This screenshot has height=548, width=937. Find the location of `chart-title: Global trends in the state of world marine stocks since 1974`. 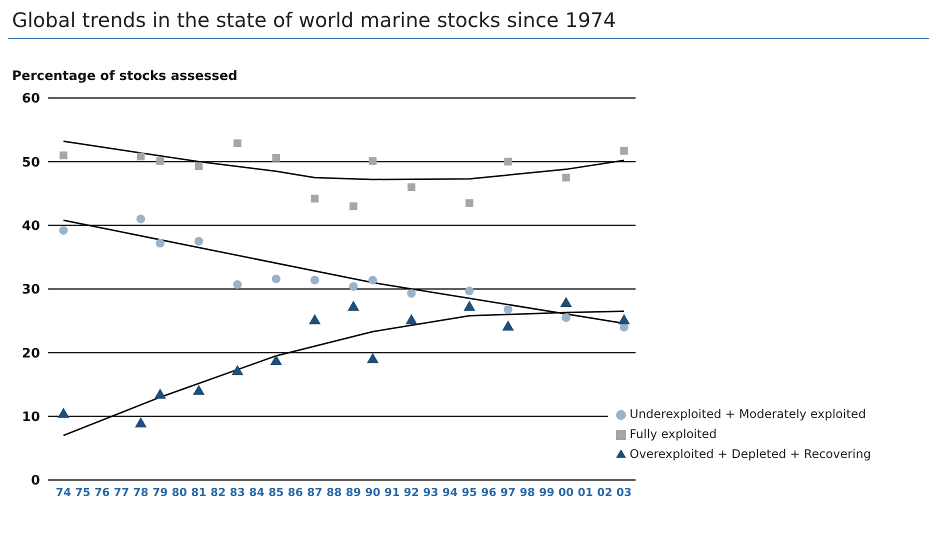

chart-title: Global trends in the state of world marine stocks since 1974 is located at coordinates (468, 23).